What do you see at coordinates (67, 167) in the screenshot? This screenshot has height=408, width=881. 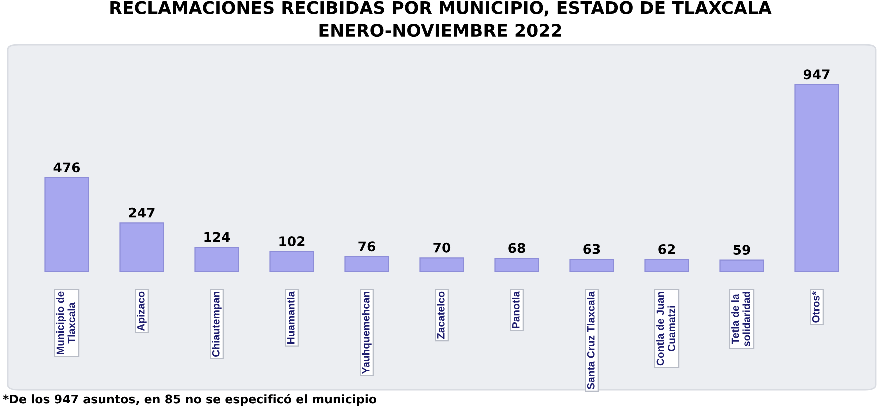 I see `data-label: 476` at bounding box center [67, 167].